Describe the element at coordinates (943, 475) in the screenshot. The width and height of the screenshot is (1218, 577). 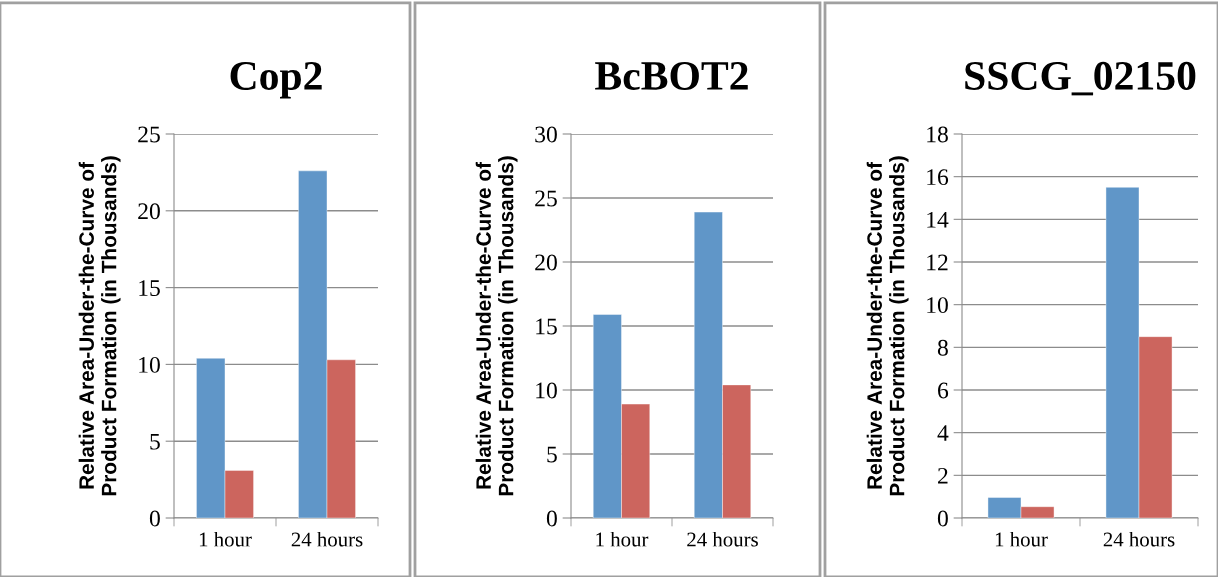
I see `y-tick-label: 2` at that location.